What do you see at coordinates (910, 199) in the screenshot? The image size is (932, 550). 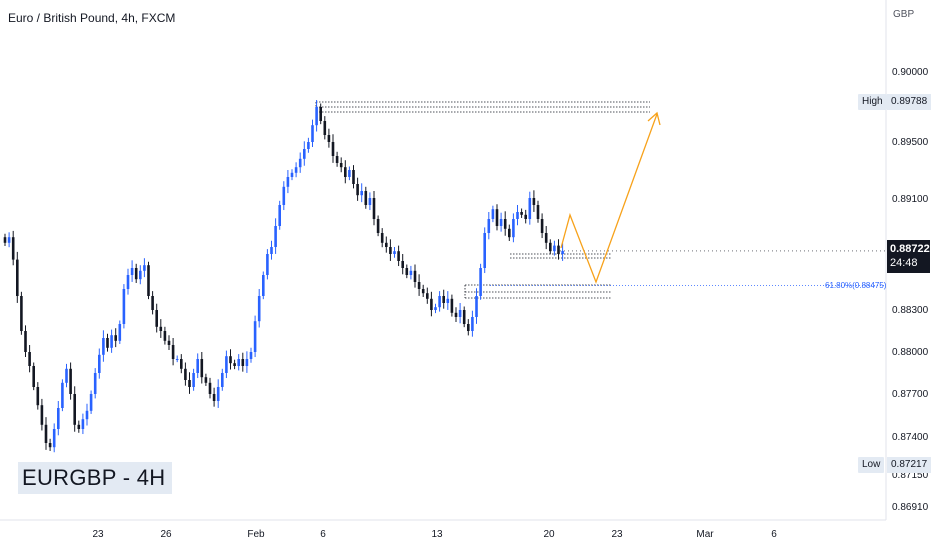 I see `price-tick: 0.89100` at bounding box center [910, 199].